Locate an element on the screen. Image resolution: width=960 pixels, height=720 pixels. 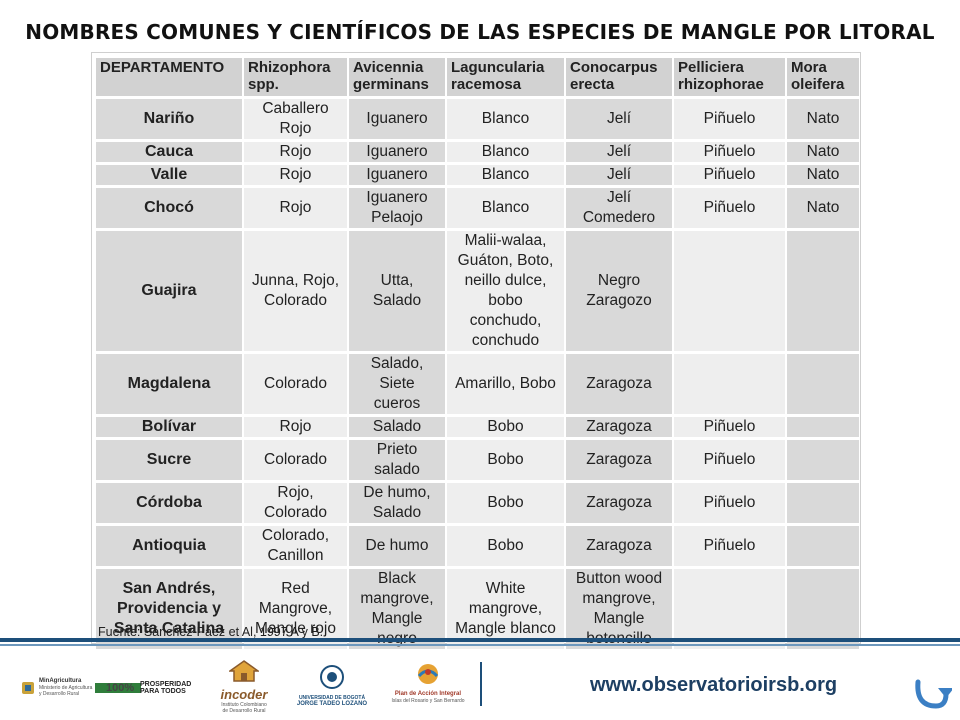
department-name: Córdoba is located at coordinates (169, 502).